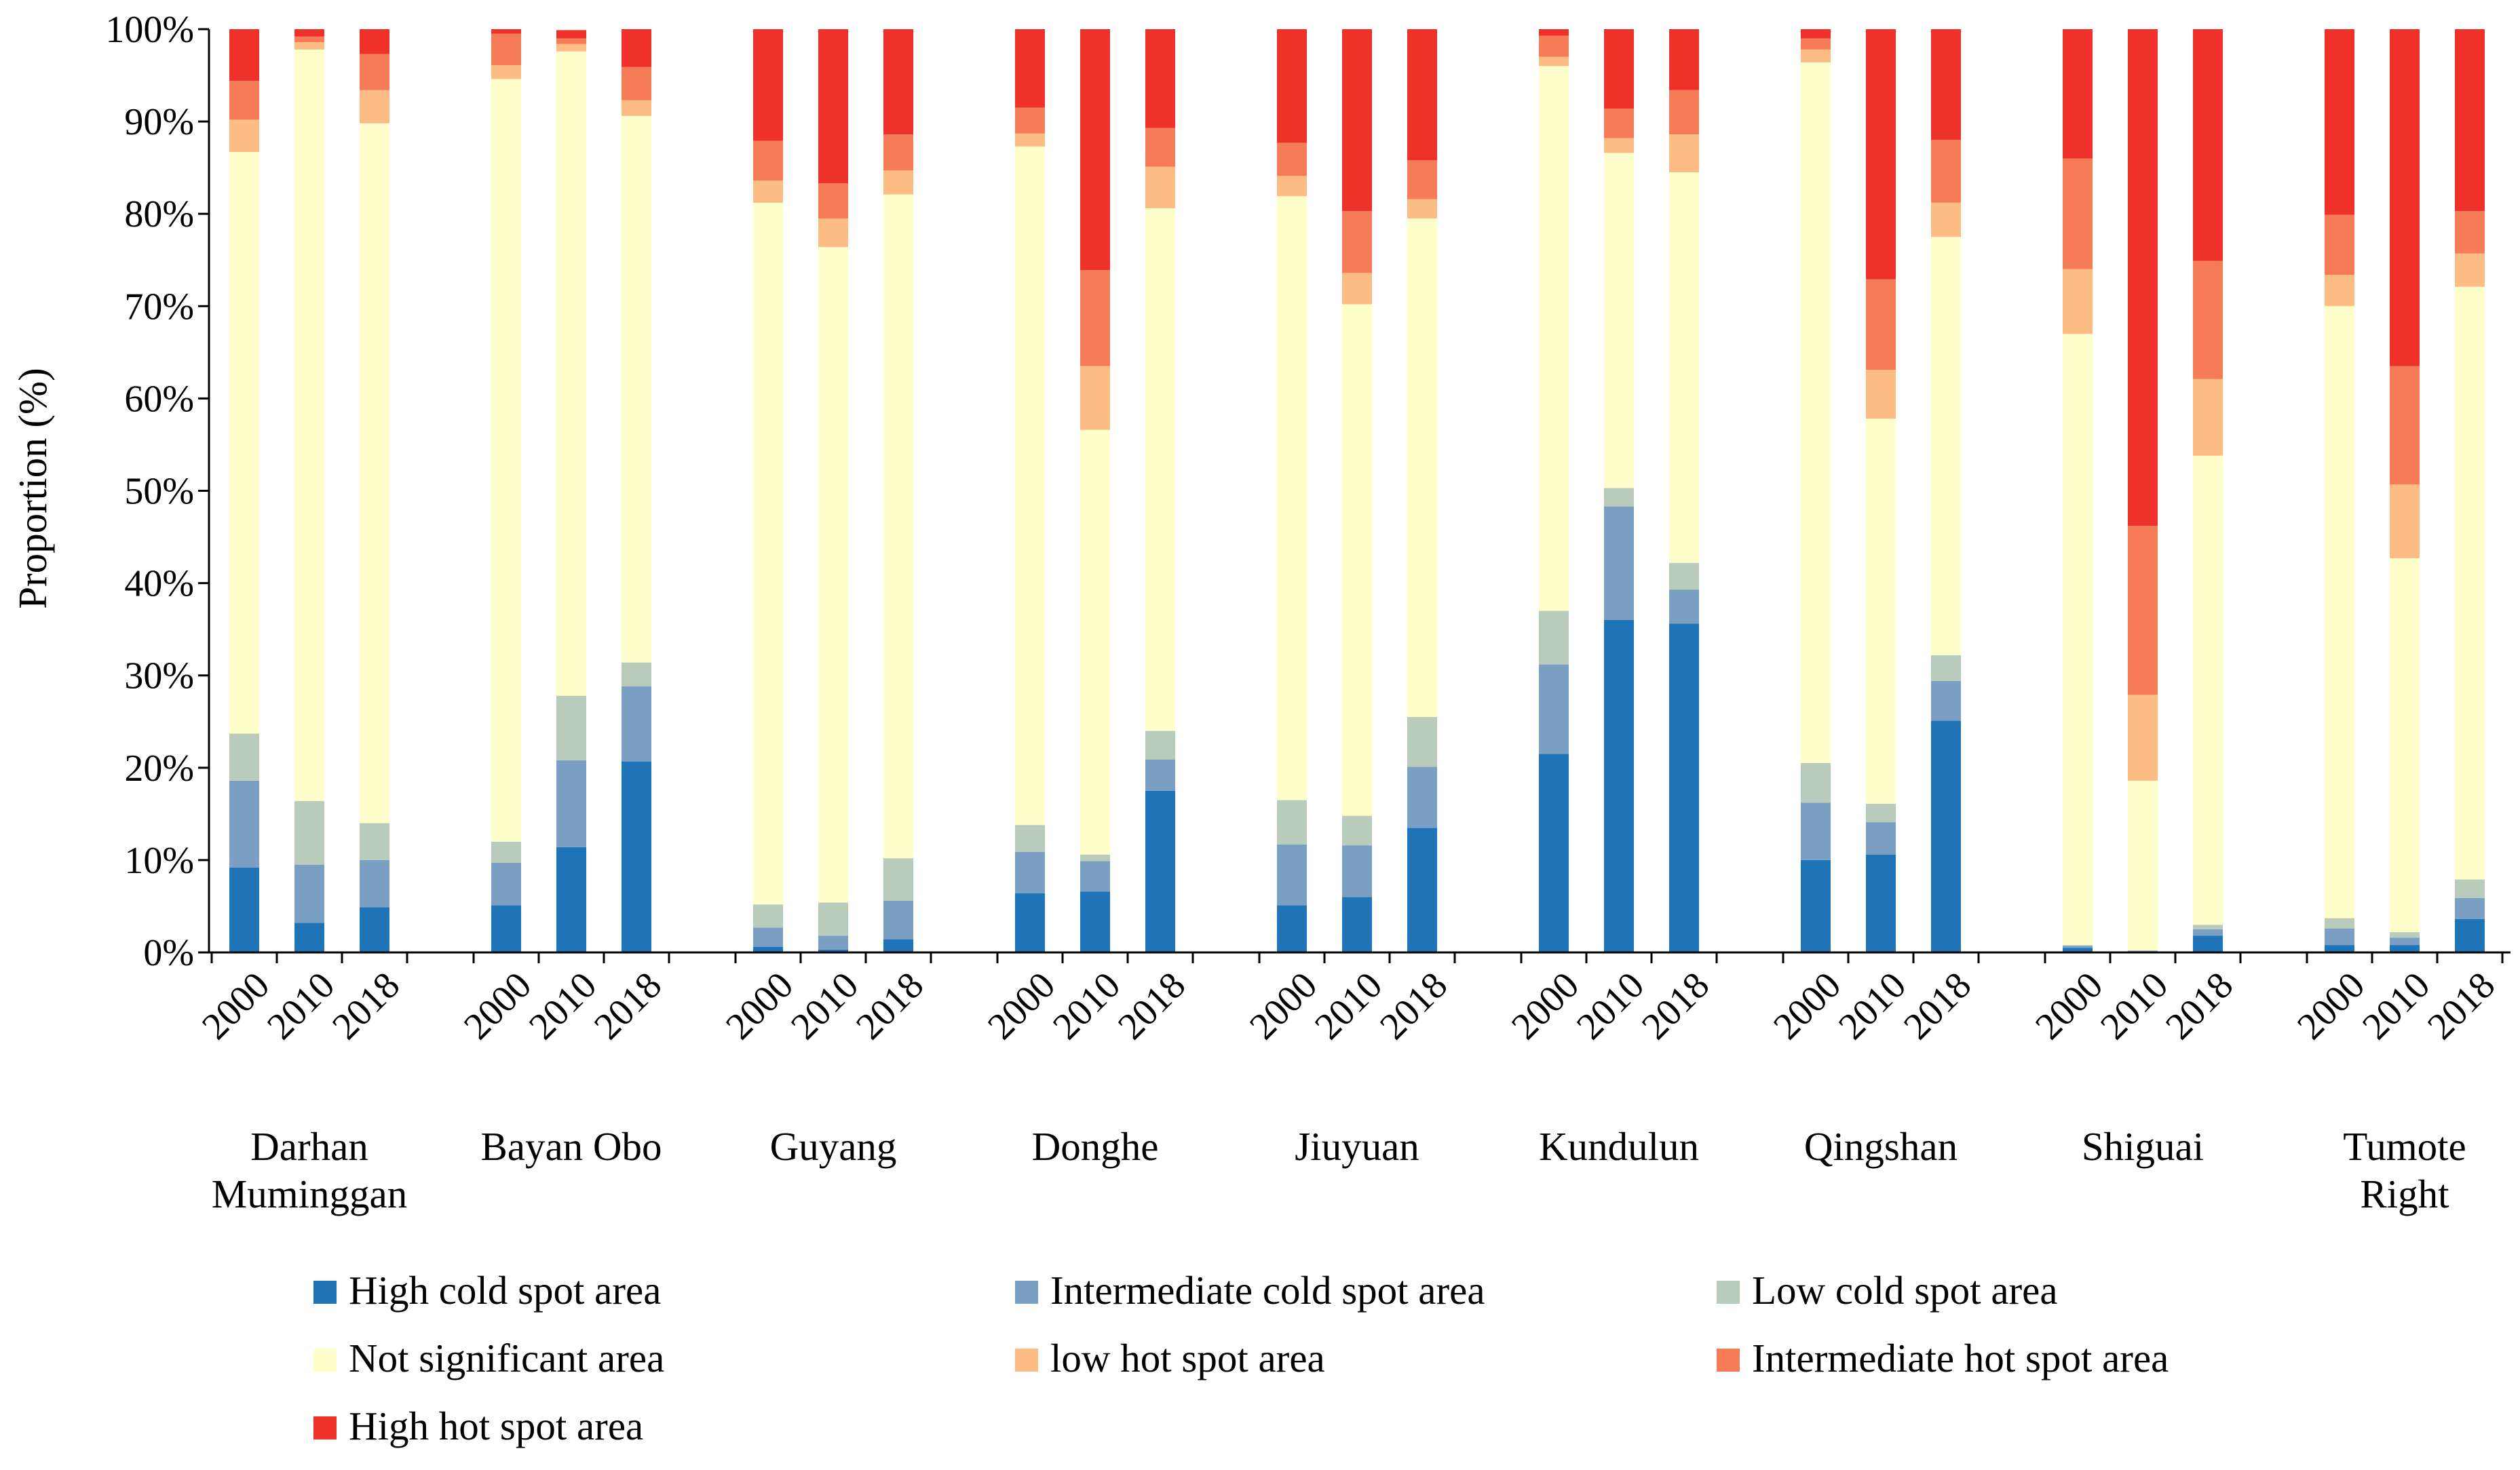 The image size is (2520, 1470). Describe the element at coordinates (1026, 1292) in the screenshot. I see `legend-swatch` at that location.